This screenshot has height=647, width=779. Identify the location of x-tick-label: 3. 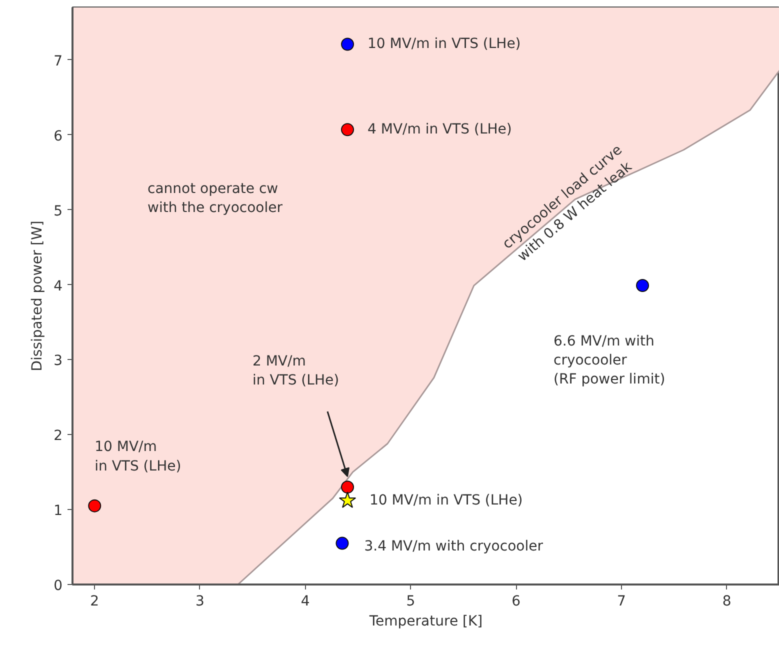
(200, 602).